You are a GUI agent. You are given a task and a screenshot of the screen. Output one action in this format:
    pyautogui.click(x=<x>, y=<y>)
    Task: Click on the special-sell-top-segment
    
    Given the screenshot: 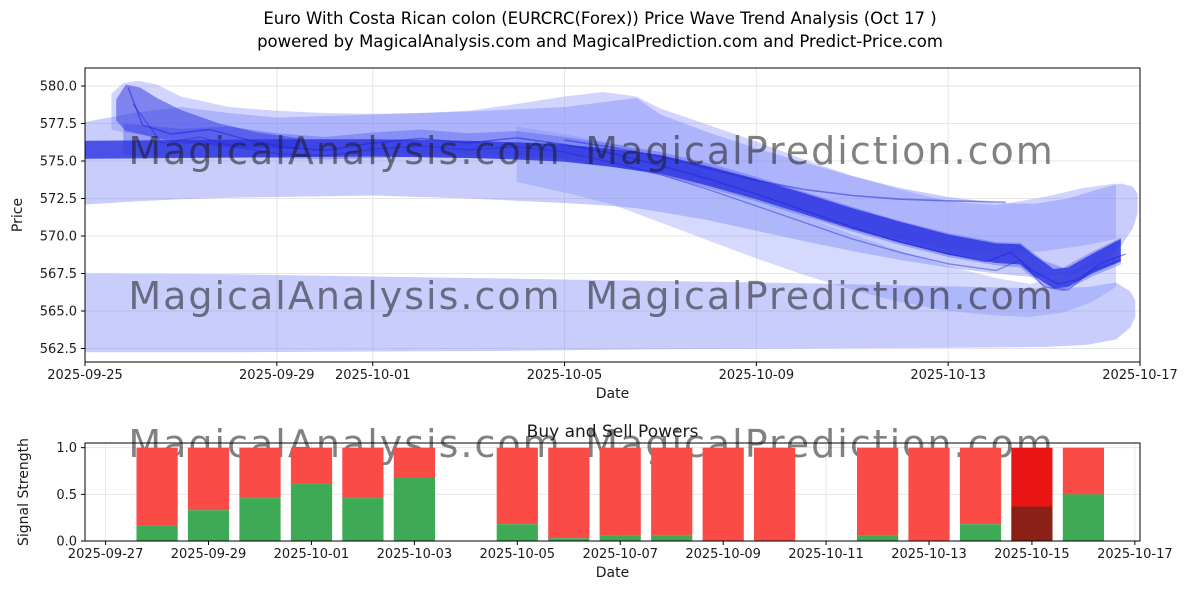 What is the action you would take?
    pyautogui.click(x=1032, y=477)
    